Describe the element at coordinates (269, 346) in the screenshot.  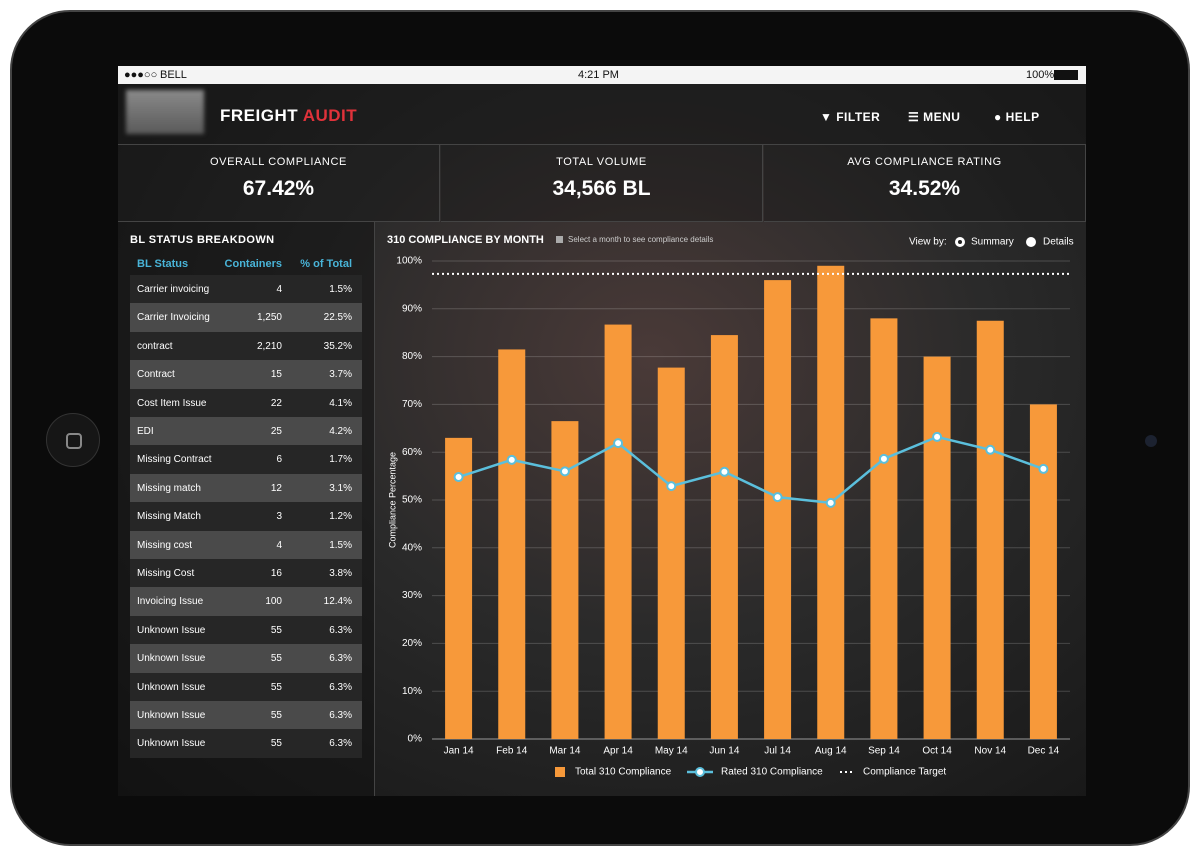
I see `table-cell: 2,210` at that location.